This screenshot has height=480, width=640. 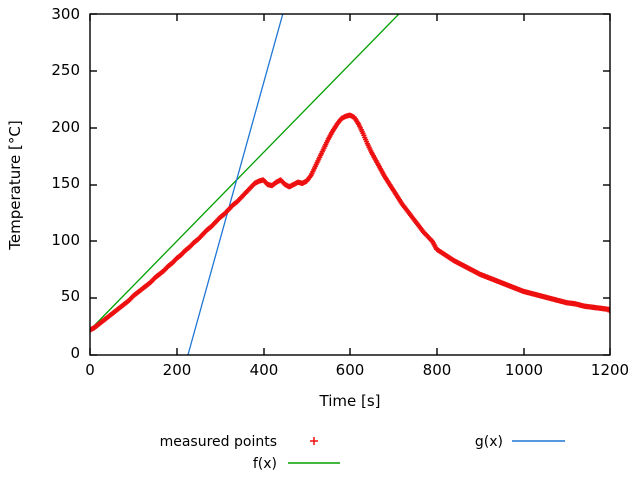 What do you see at coordinates (489, 442) in the screenshot?
I see `legend-label-gx: g(x)` at bounding box center [489, 442].